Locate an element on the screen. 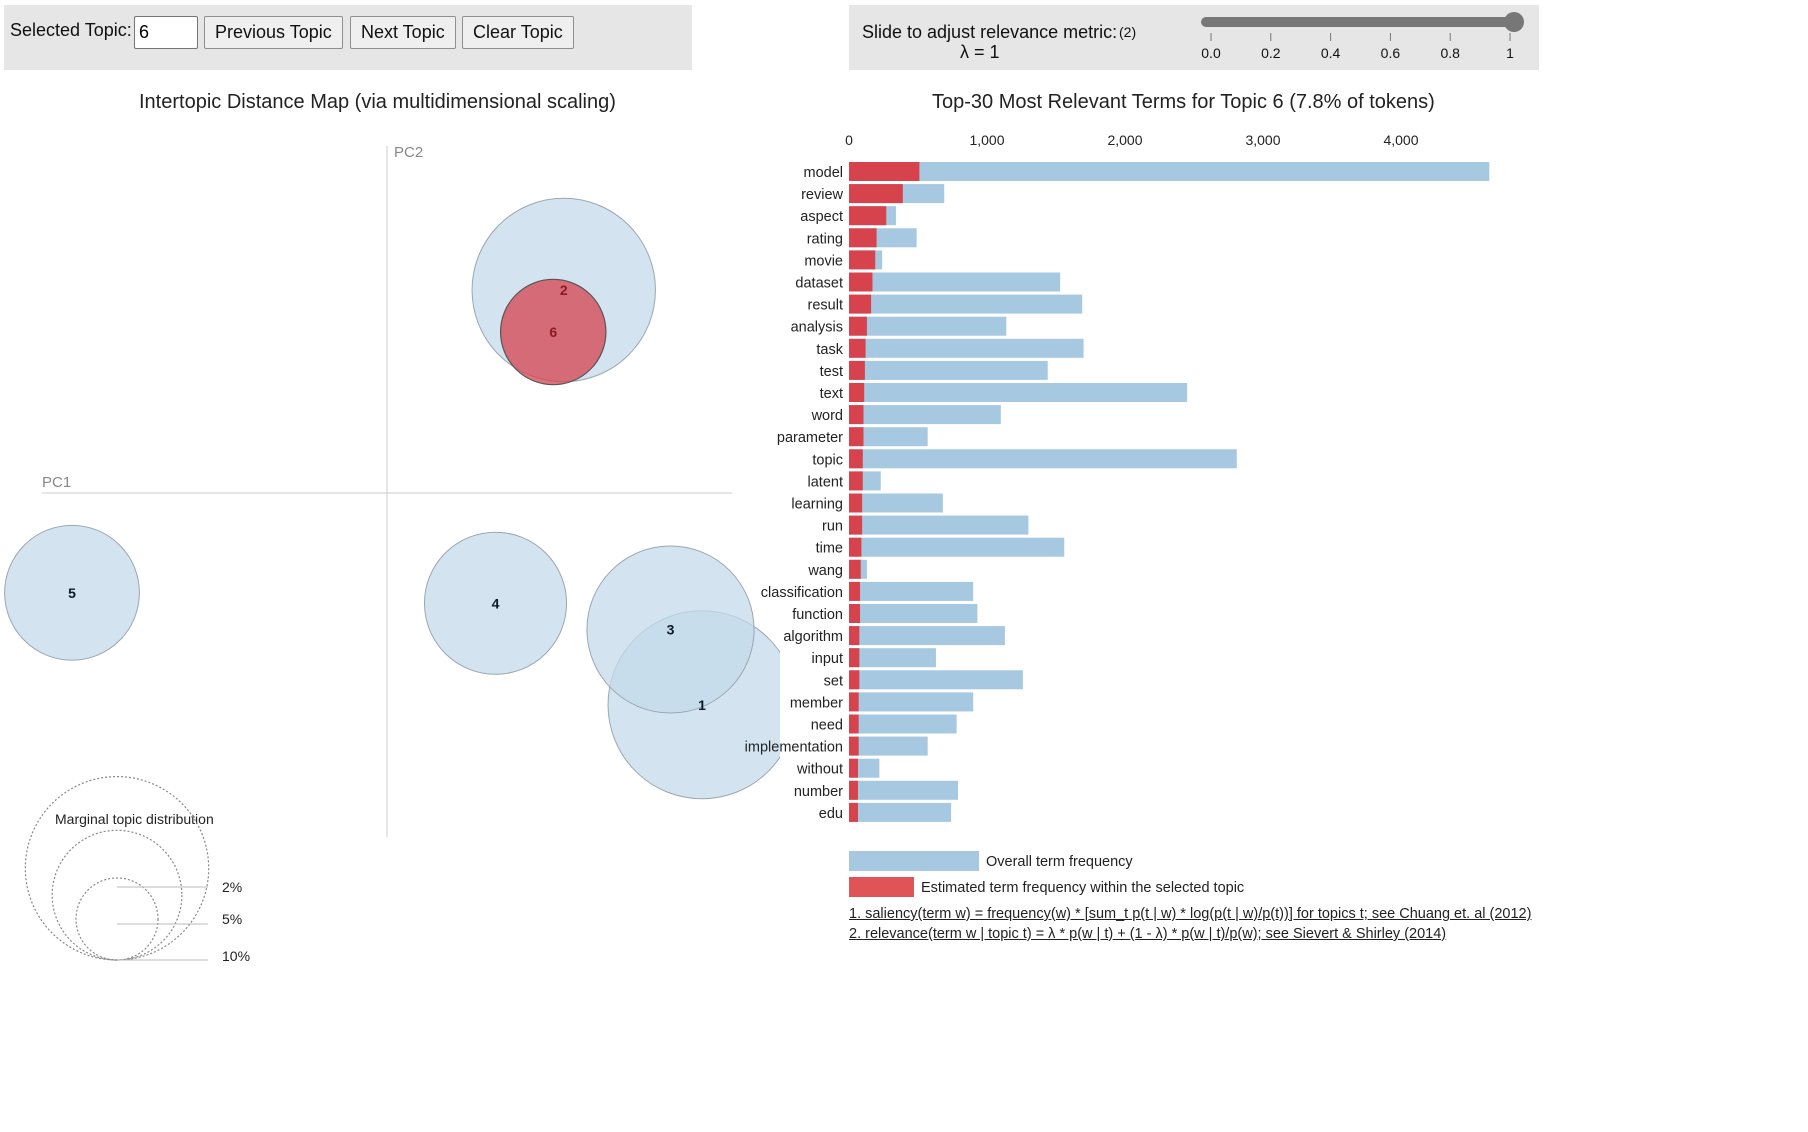 The image size is (1808, 1132). slider-tick-label: 0.0 is located at coordinates (1211, 53).